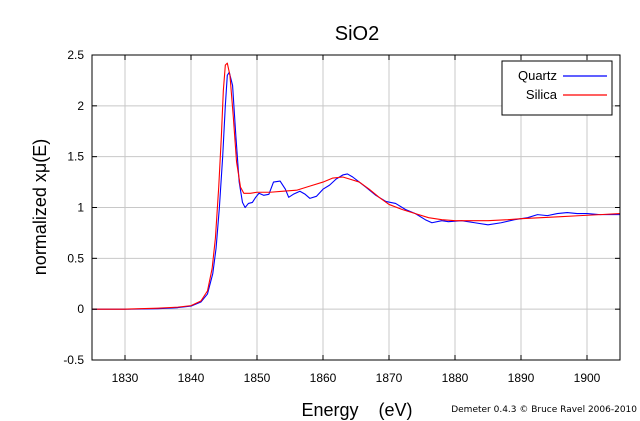 The height and width of the screenshot is (421, 640). What do you see at coordinates (40, 207) in the screenshot?
I see `y-axis-label: normalized xμ(E)` at bounding box center [40, 207].